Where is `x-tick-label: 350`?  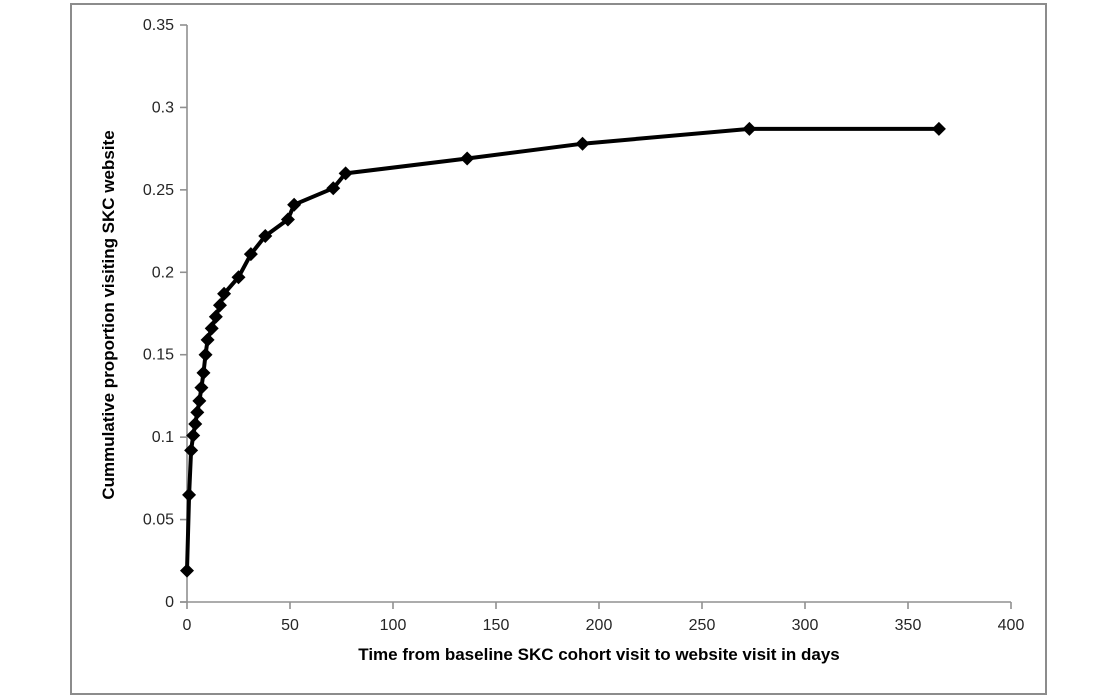
x-tick-label: 350 is located at coordinates (908, 625).